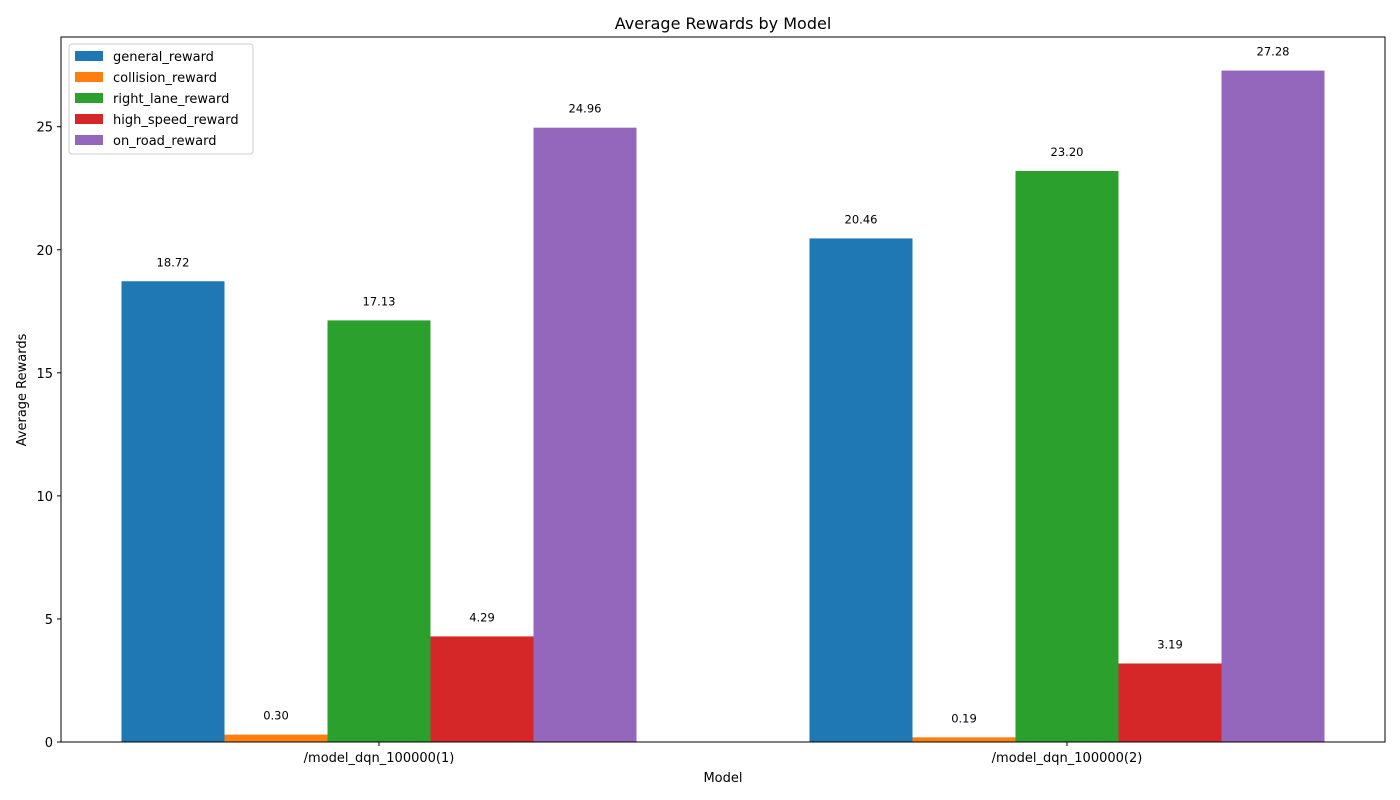  I want to click on legend-swatch-high_speed_reward, so click(89, 119).